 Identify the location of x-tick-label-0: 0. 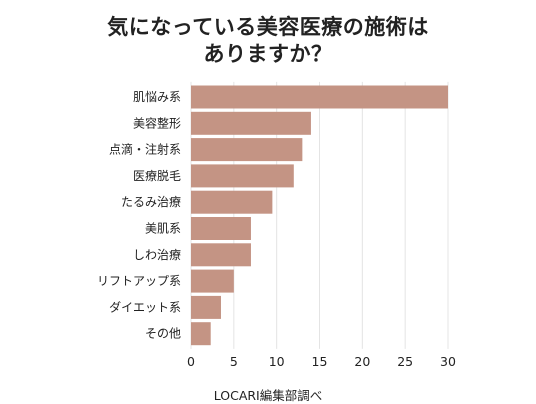
(191, 361).